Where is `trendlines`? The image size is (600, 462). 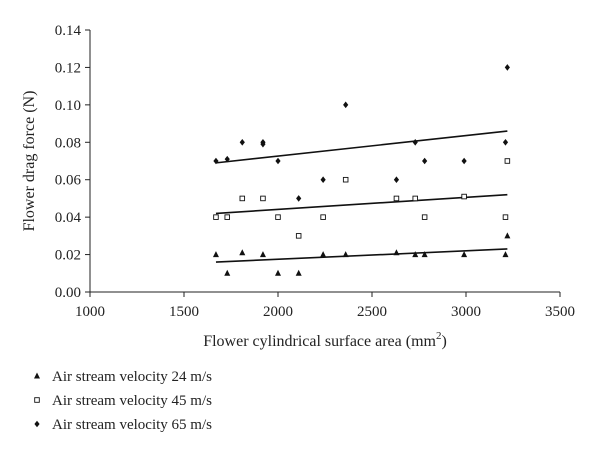 trendlines is located at coordinates (361, 196).